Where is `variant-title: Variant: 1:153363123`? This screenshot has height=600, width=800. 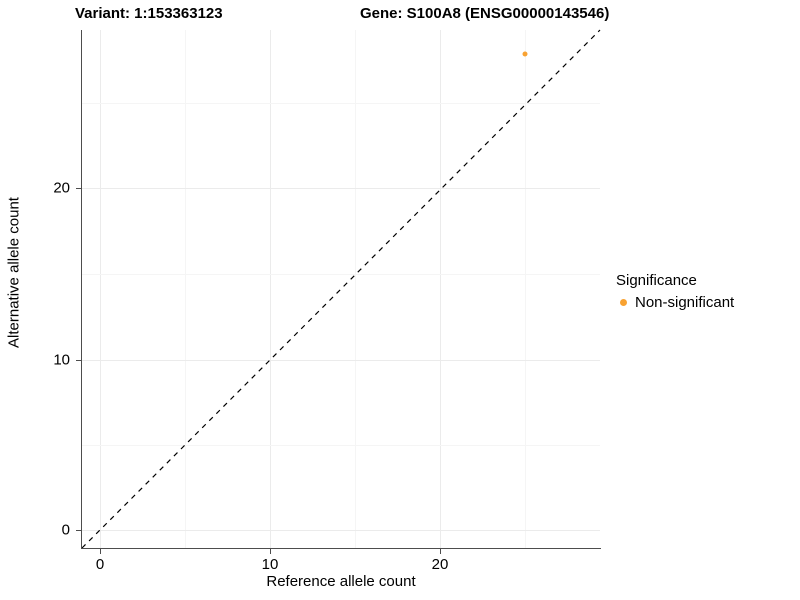 variant-title: Variant: 1:153363123 is located at coordinates (149, 13).